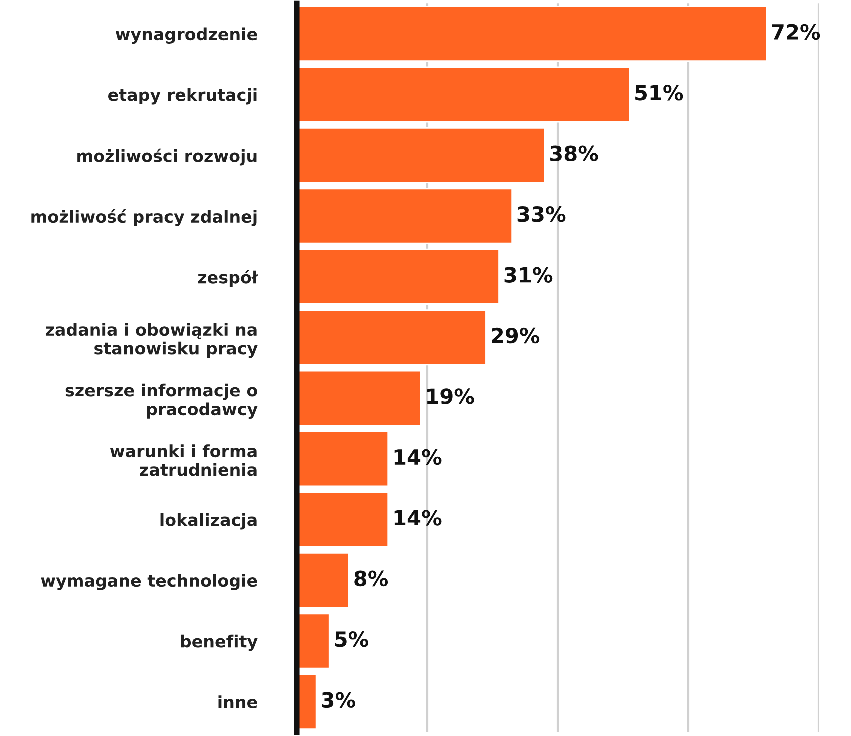 This screenshot has height=736, width=851. Describe the element at coordinates (149, 582) in the screenshot. I see `y-tick-label: wymagane technologie` at that location.